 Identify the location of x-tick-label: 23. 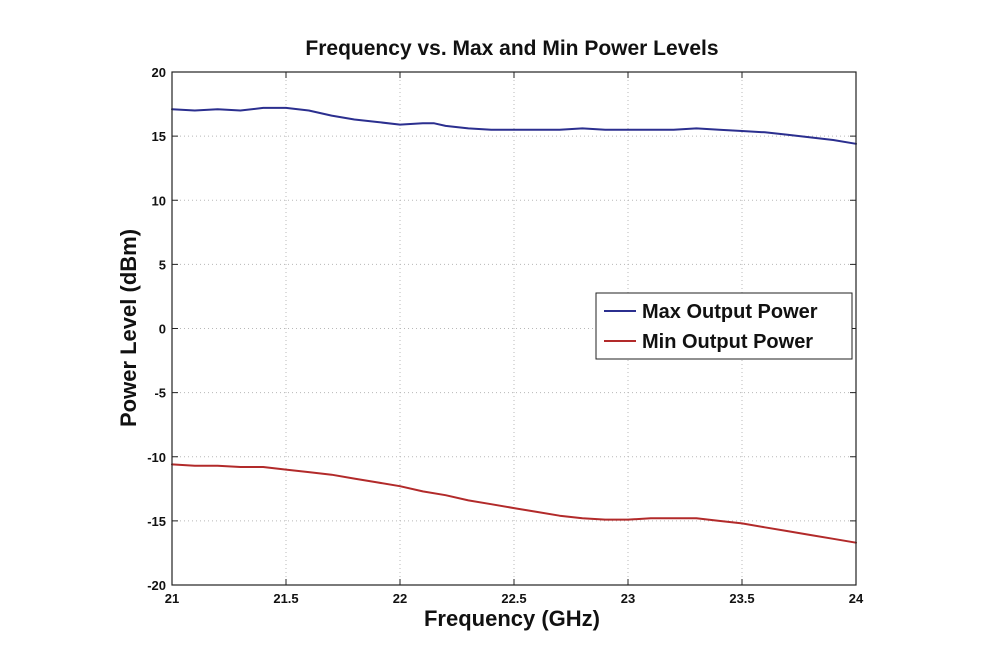
(628, 598).